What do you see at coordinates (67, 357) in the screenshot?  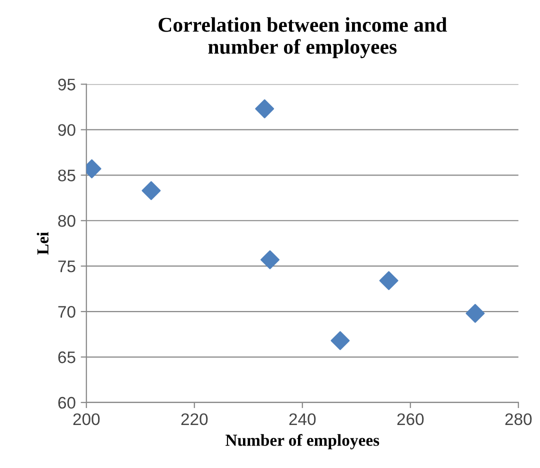 I see `y-tick-label: 65` at bounding box center [67, 357].